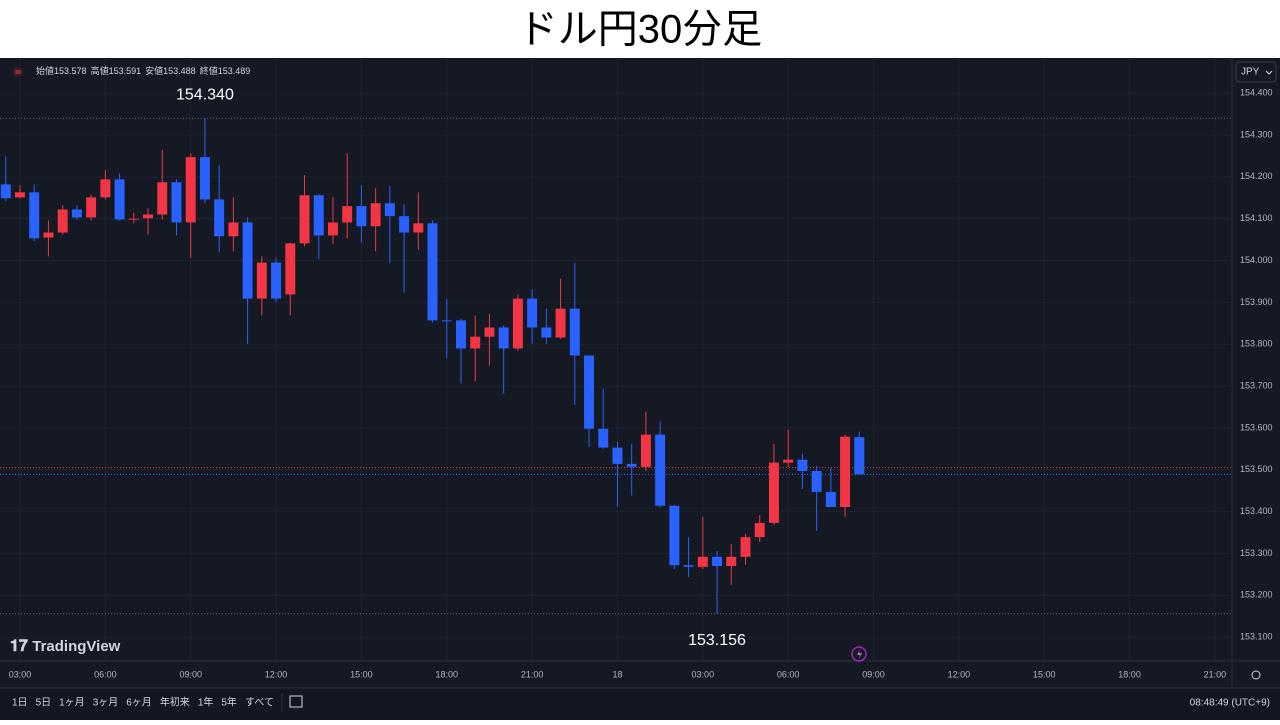  I want to click on y-tick-label: 154.200, so click(1256, 176).